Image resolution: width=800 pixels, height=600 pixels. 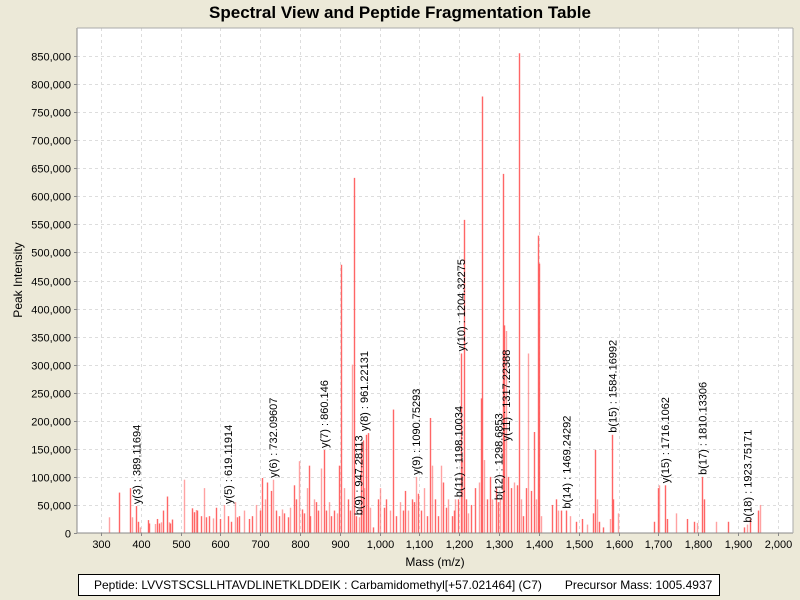 What do you see at coordinates (580, 545) in the screenshot?
I see `x-tick-label: 1,500` at bounding box center [580, 545].